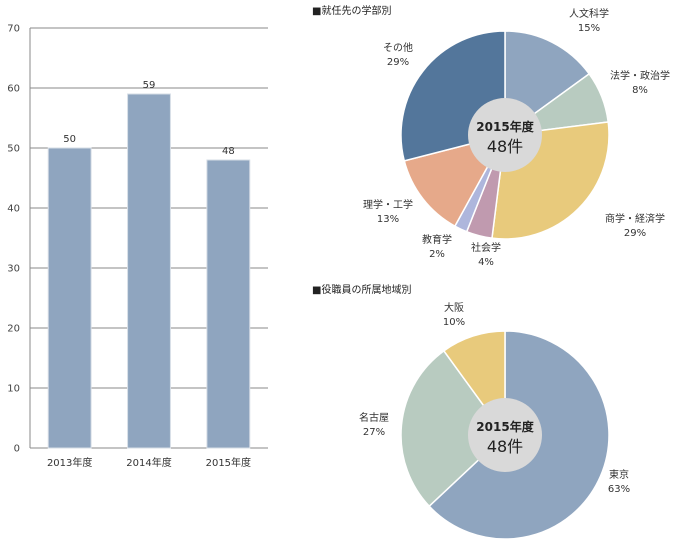 Image resolution: width=680 pixels, height=541 pixels. I want to click on x-tick-label: 2014年度, so click(148, 462).